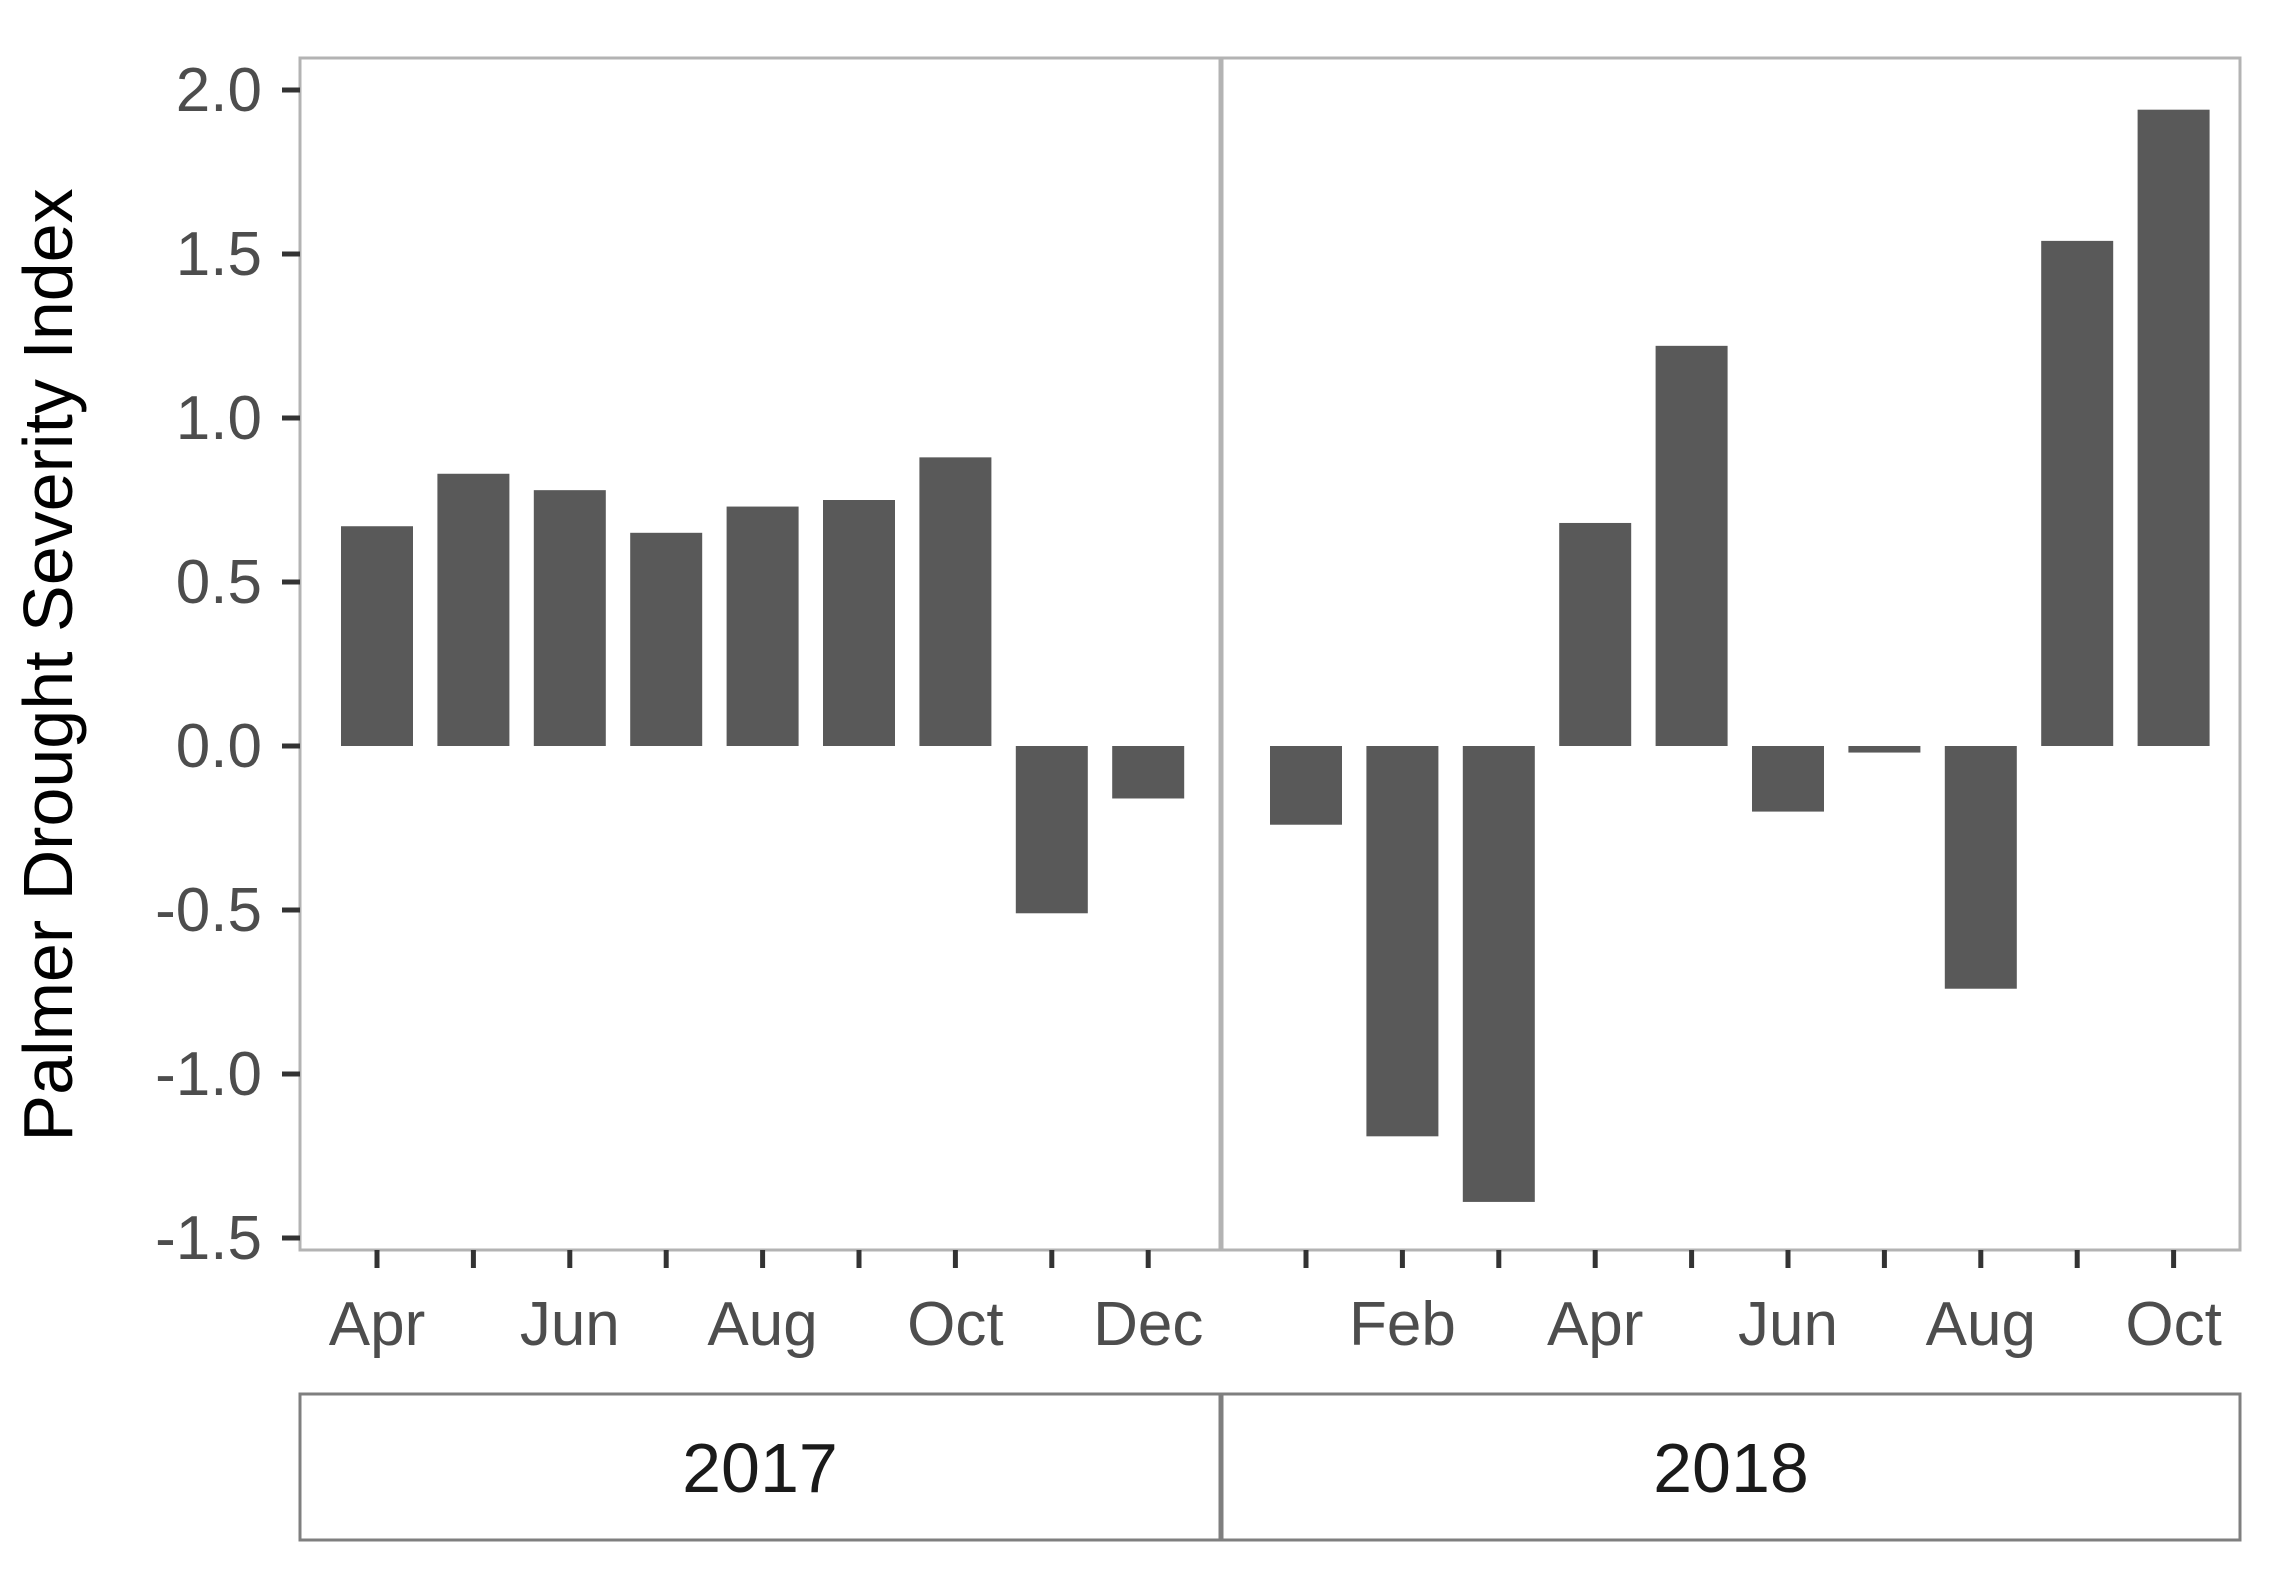 Image resolution: width=2272 pixels, height=1571 pixels. What do you see at coordinates (219, 90) in the screenshot?
I see `y-tick-label: 2.0` at bounding box center [219, 90].